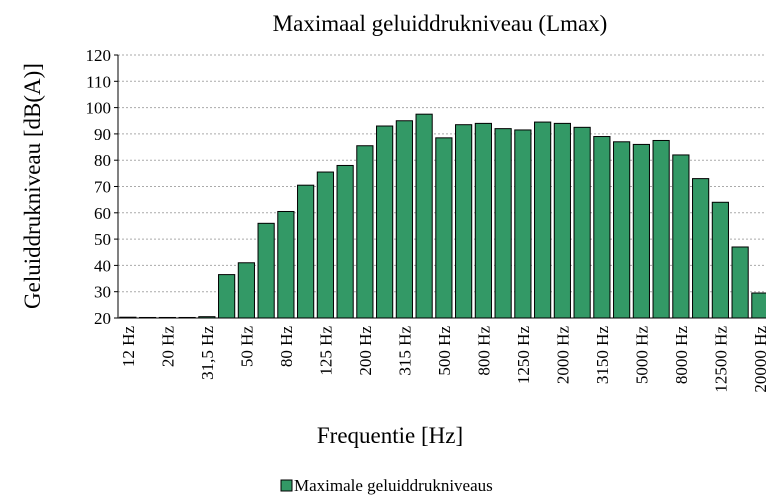  I want to click on x-tick-label: 1250 Hz, so click(523, 355).